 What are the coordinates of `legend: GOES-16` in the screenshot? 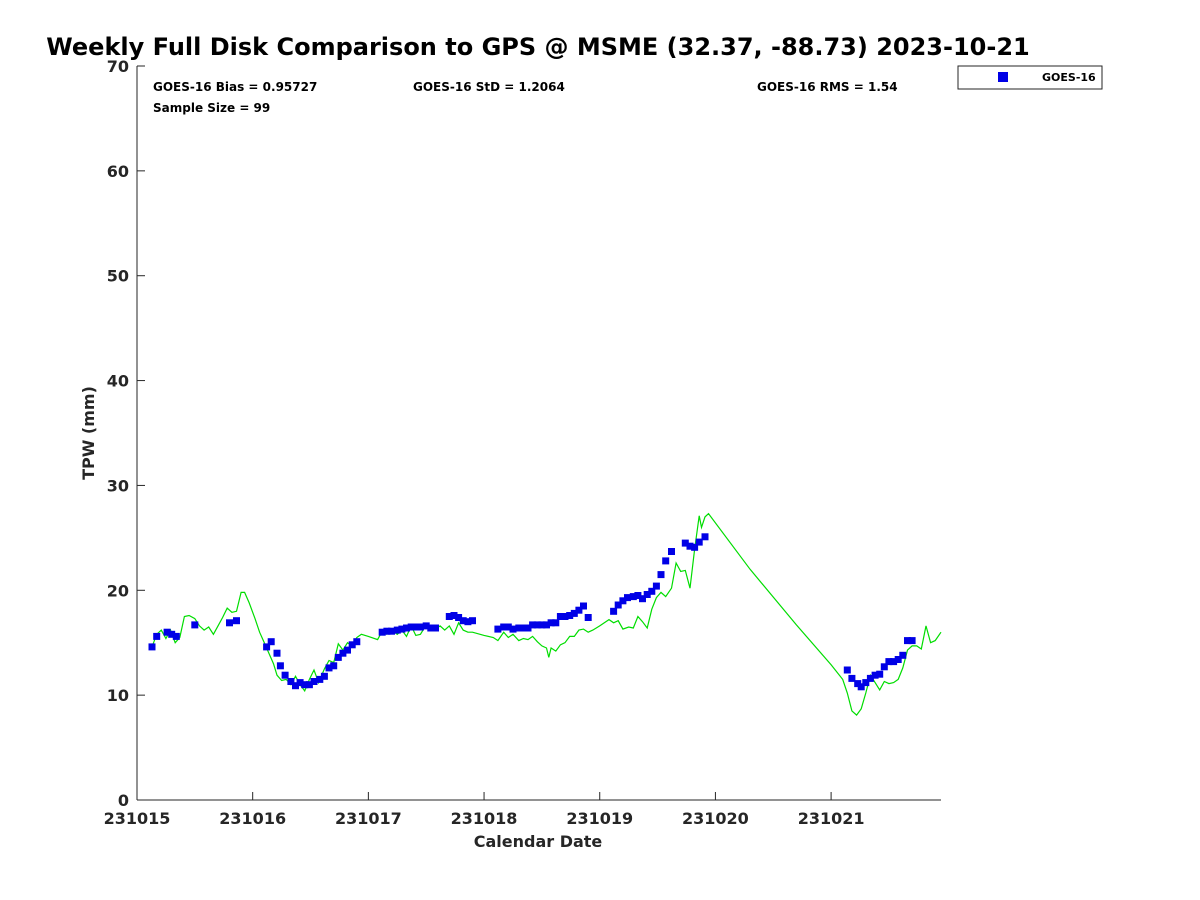 It's located at (1030, 77).